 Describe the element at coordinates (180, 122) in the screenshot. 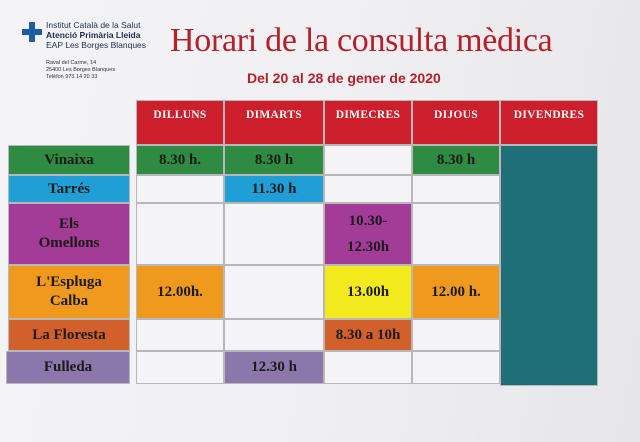

I see `day-header-dilluns: DILLUNS` at that location.